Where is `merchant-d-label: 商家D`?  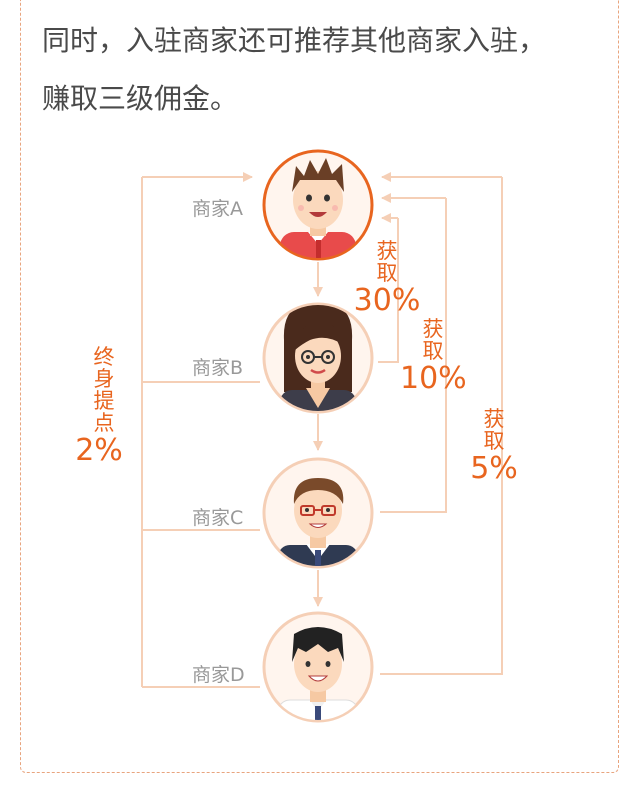 merchant-d-label: 商家D is located at coordinates (218, 675).